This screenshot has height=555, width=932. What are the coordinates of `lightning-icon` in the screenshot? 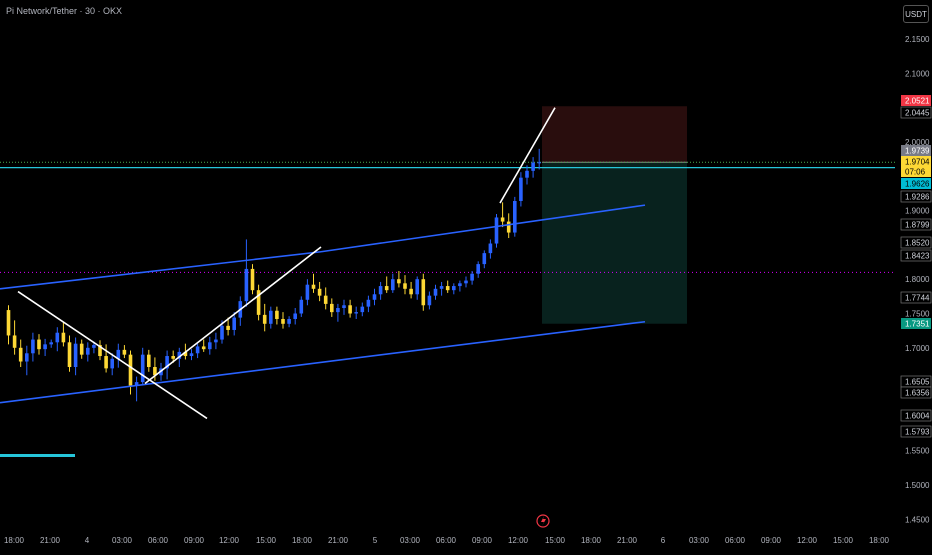 It's located at (543, 521).